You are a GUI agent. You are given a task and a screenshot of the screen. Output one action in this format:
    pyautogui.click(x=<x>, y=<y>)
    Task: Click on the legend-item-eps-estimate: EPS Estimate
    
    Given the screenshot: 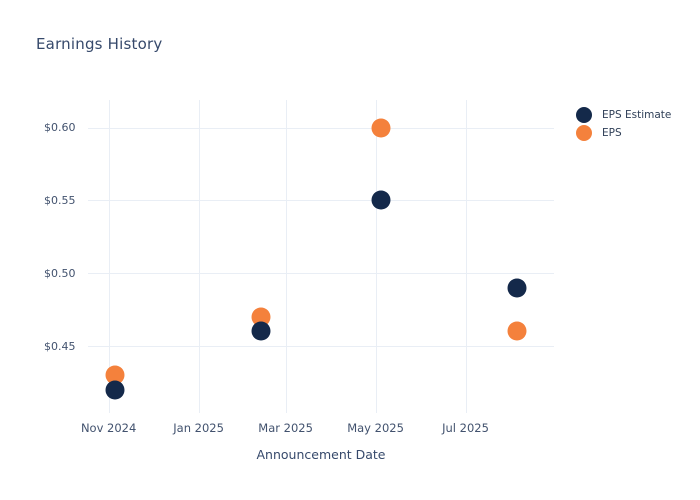 What is the action you would take?
    pyautogui.click(x=623, y=115)
    